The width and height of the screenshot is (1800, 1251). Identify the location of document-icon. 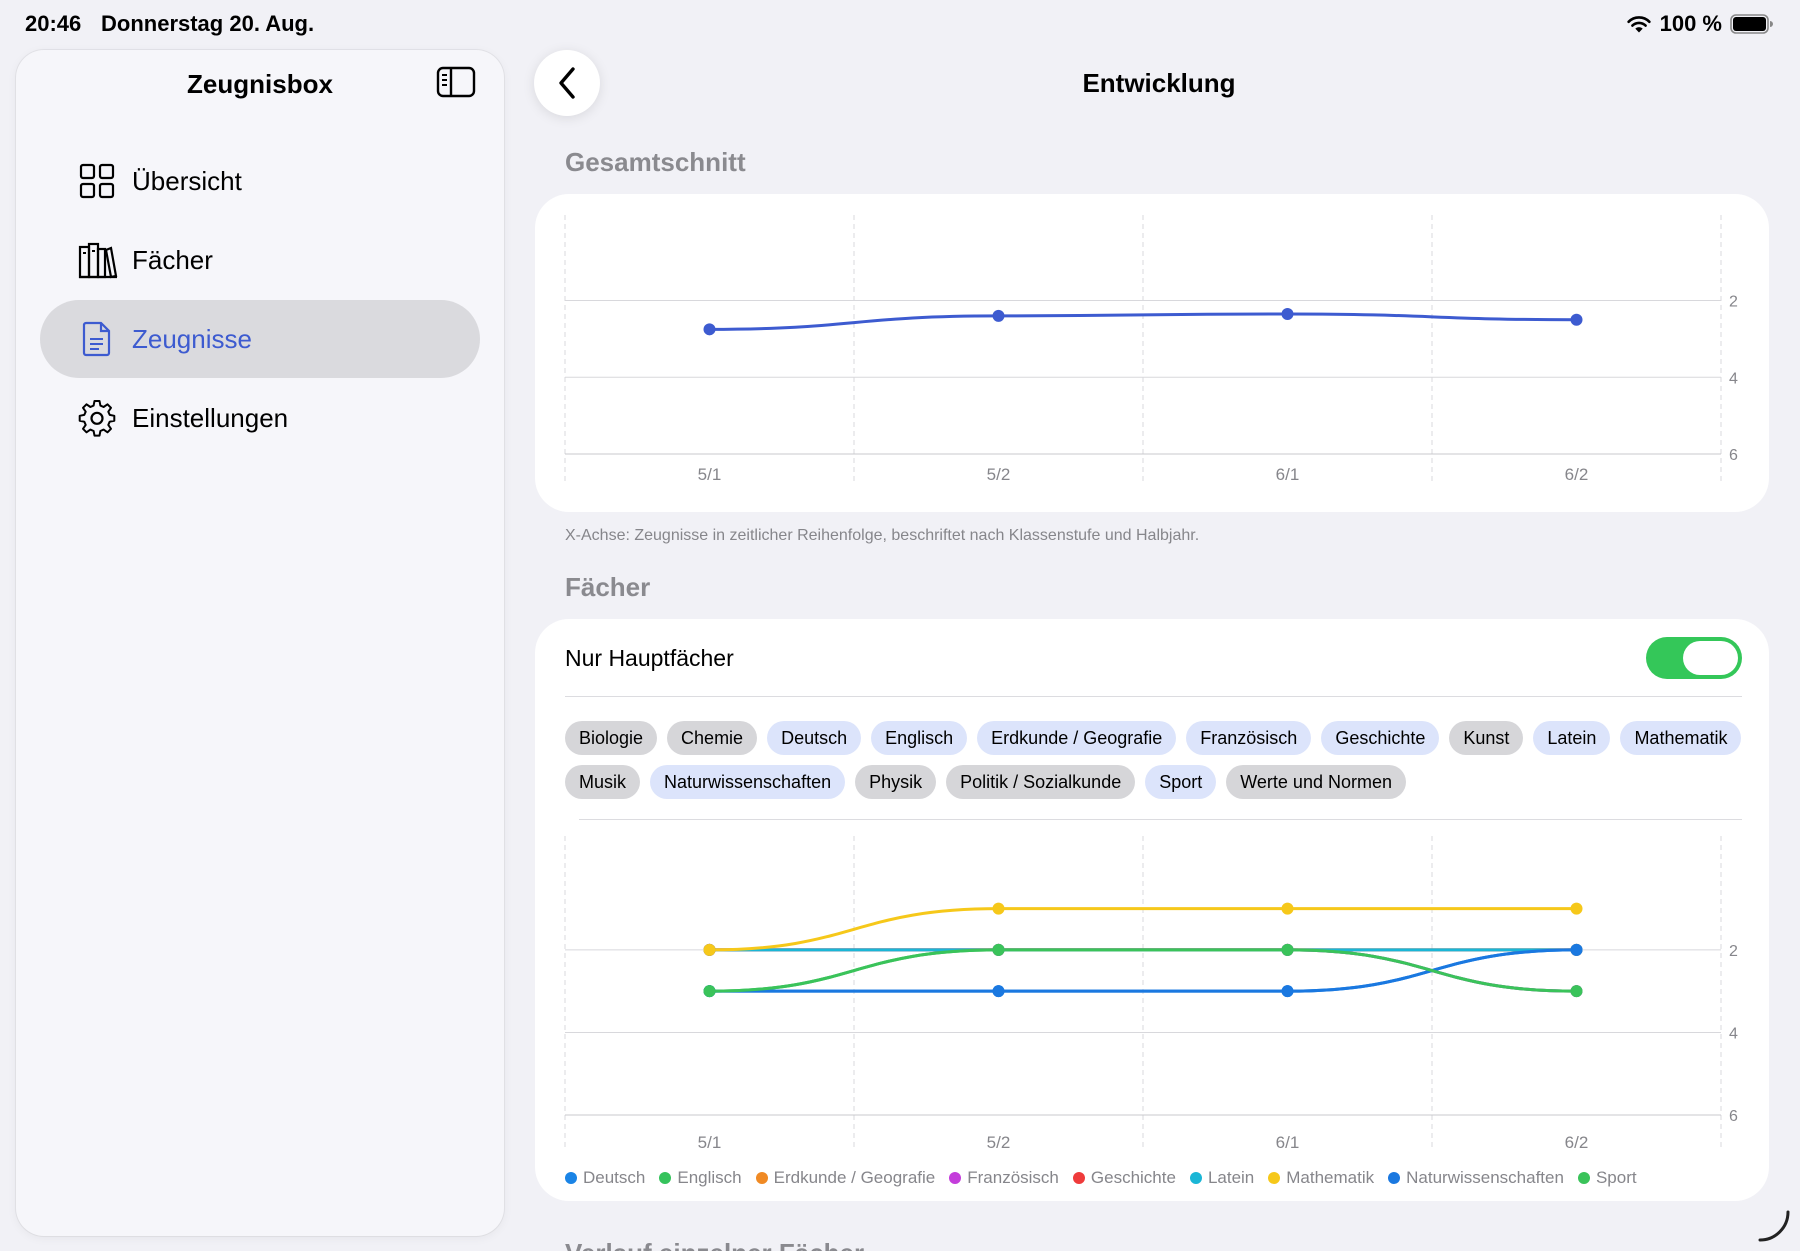
(96, 339).